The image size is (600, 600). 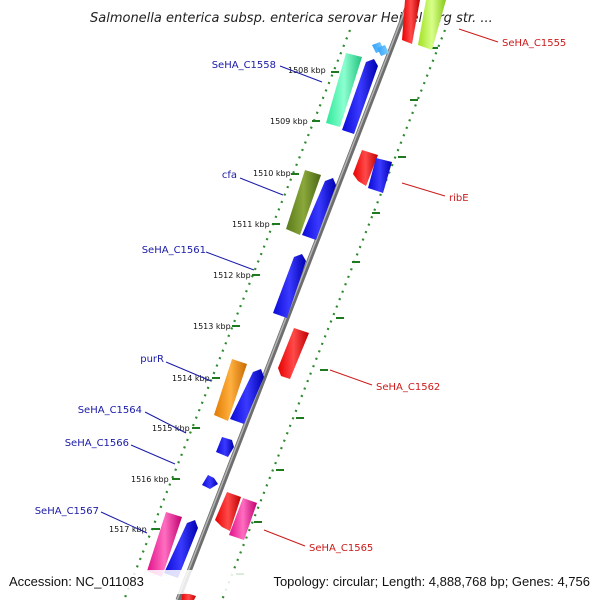 What do you see at coordinates (272, 173) in the screenshot?
I see `tick-label: 1510 kbp` at bounding box center [272, 173].